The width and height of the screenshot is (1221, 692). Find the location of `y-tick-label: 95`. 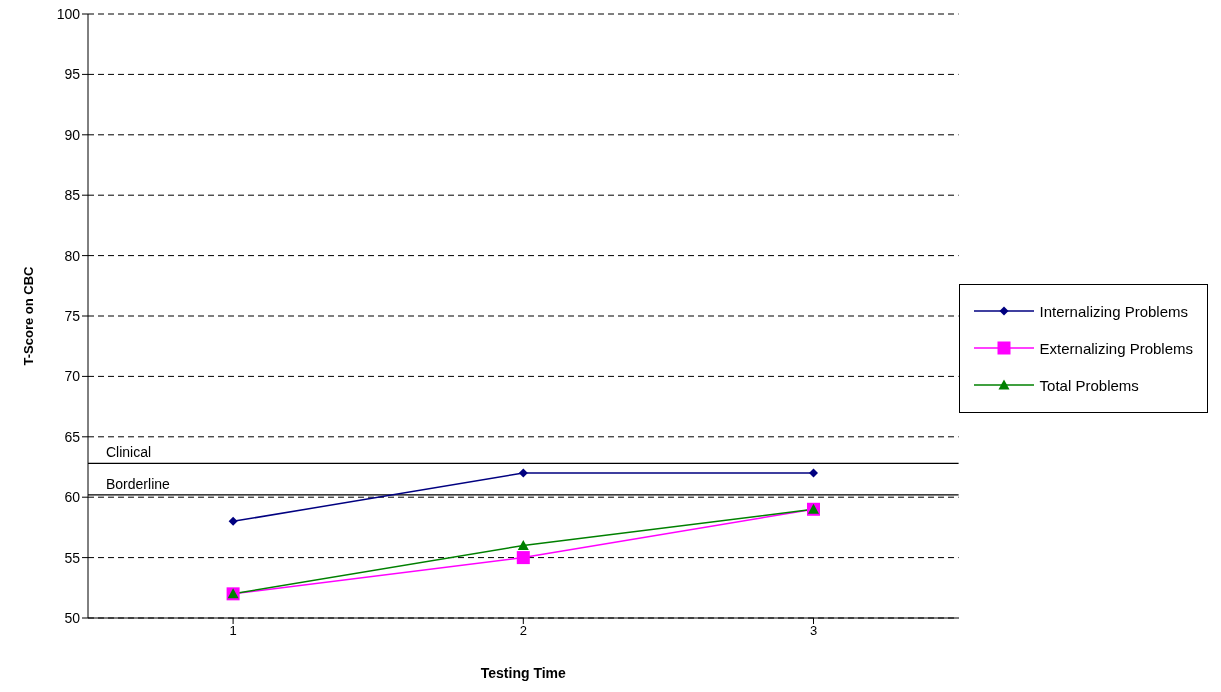

y-tick-label: 95 is located at coordinates (72, 74).